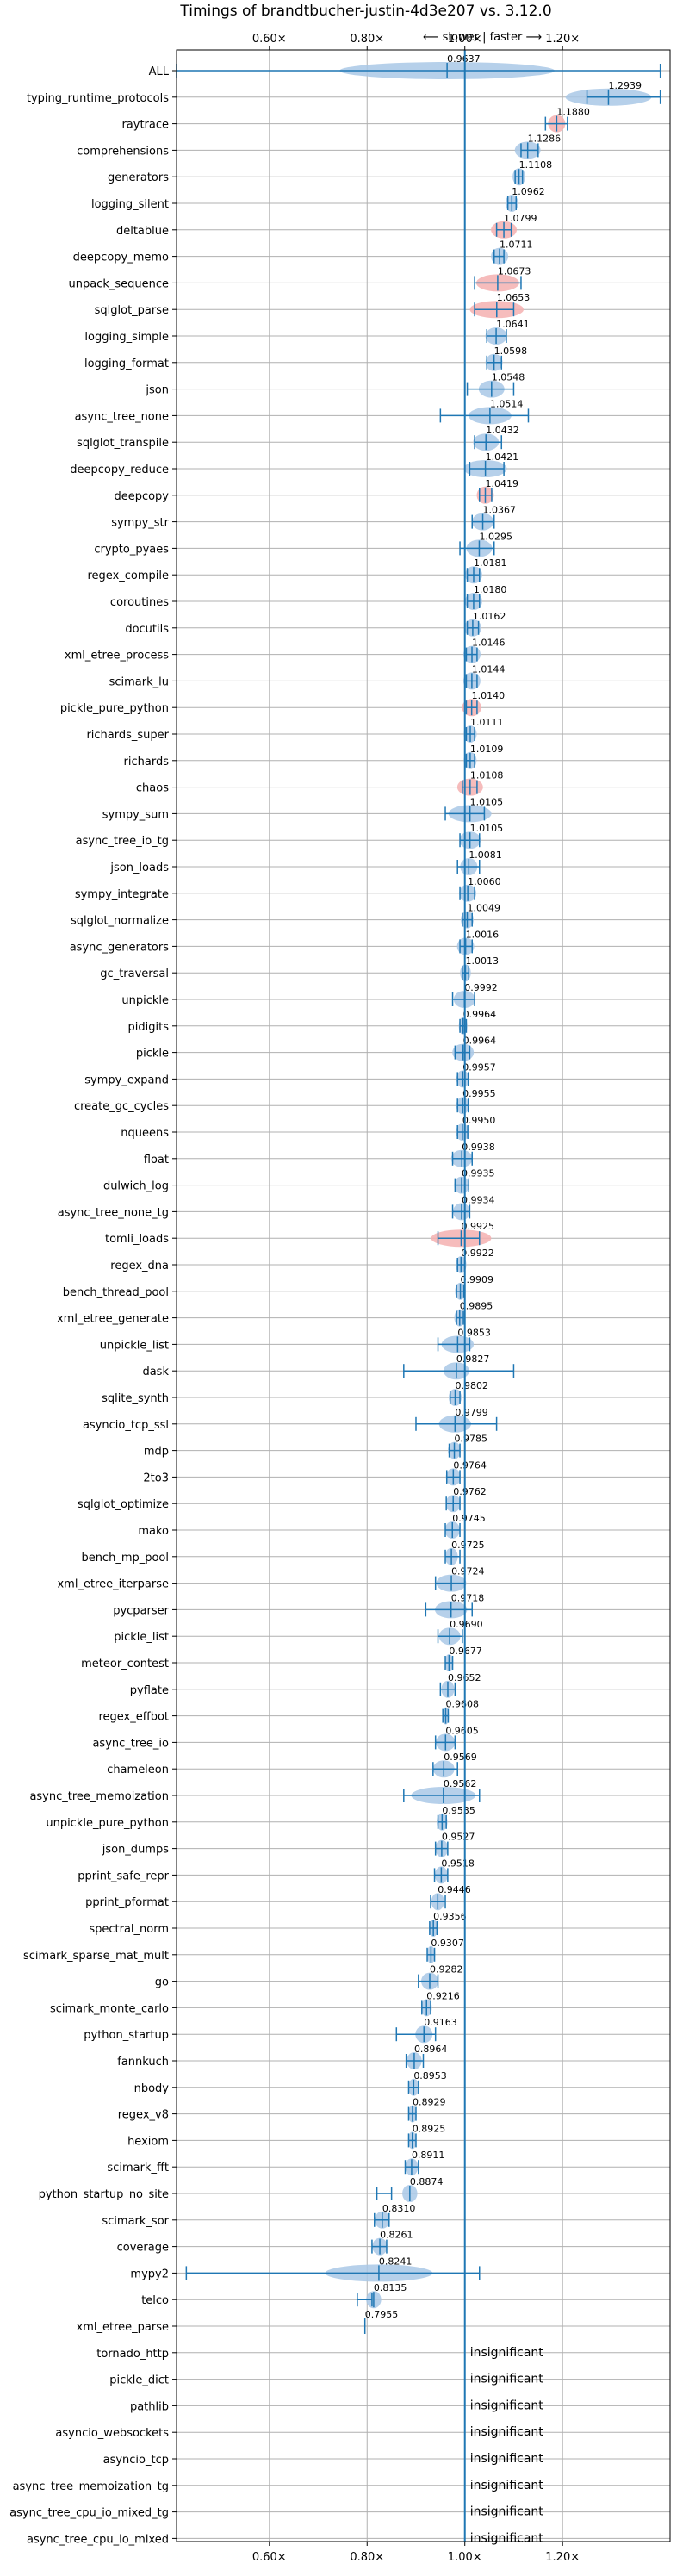 Image resolution: width=689 pixels, height=2576 pixels. What do you see at coordinates (139, 2381) in the screenshot?
I see `benchmark-name-label: pickle_dict` at bounding box center [139, 2381].